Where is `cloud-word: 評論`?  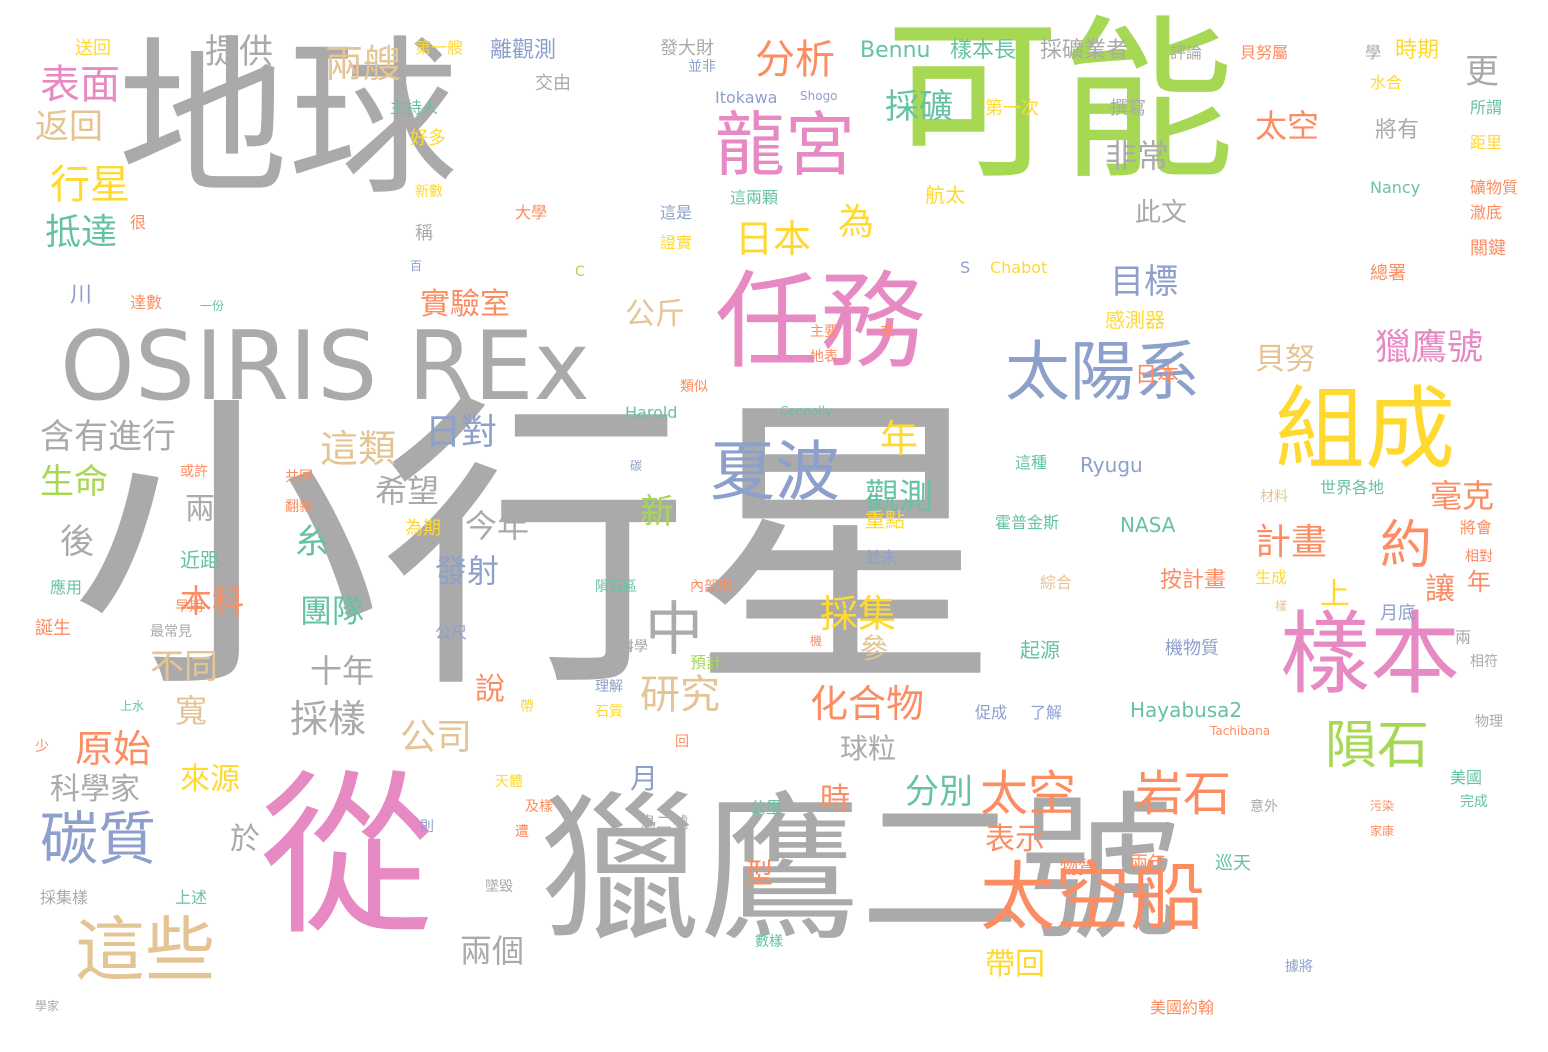
cloud-word: 評論 is located at coordinates (1186, 52).